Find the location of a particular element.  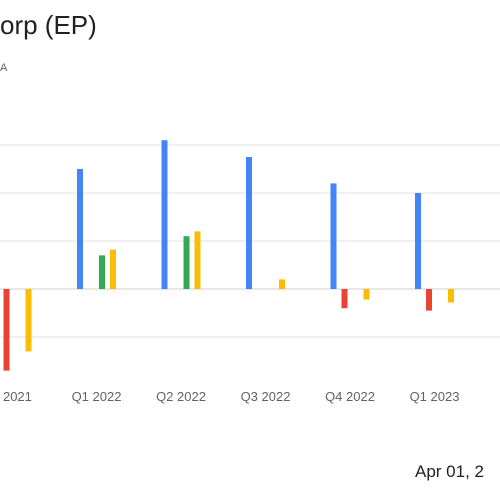

x-tick-label: Q1 2022 is located at coordinates (97, 396).